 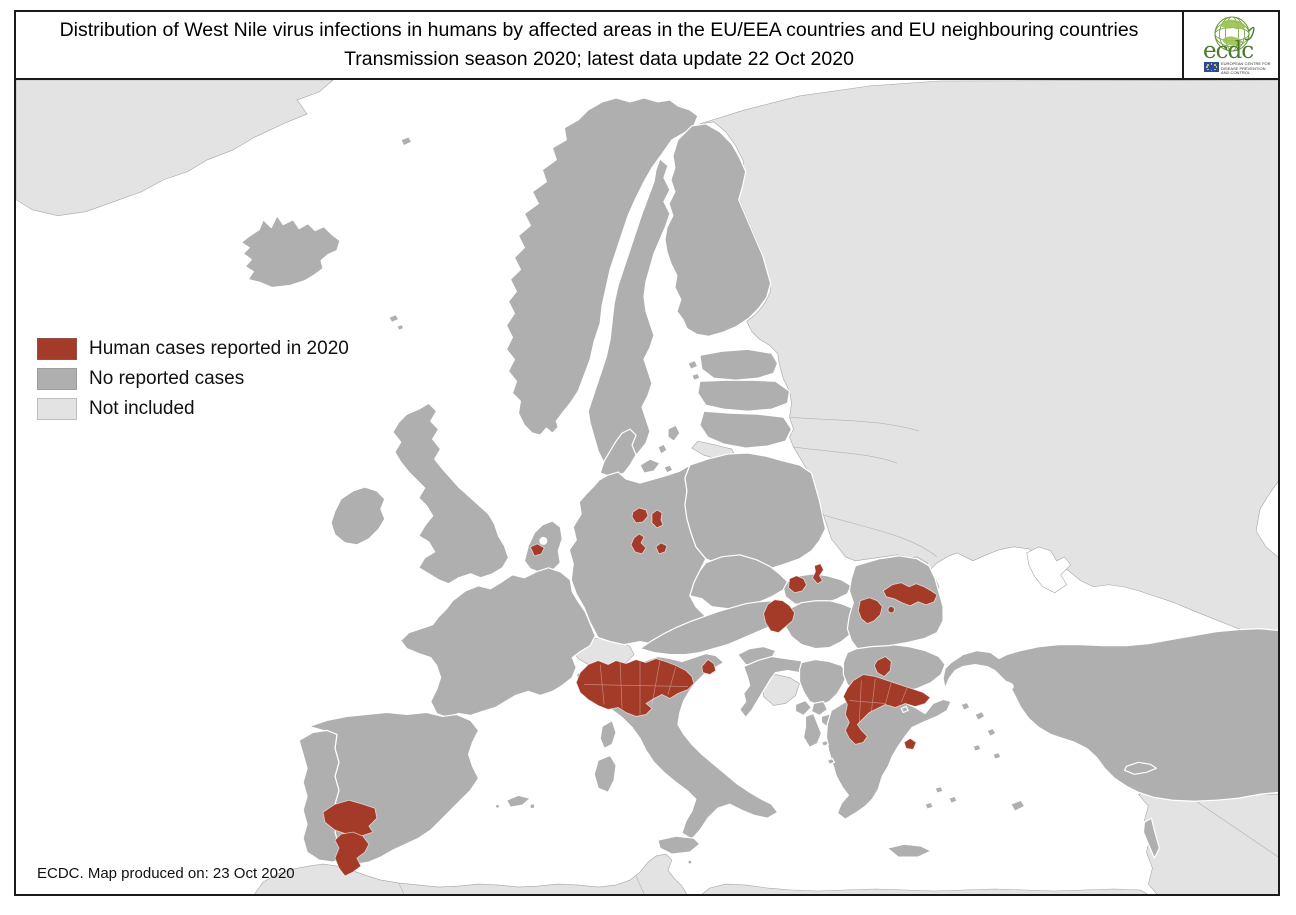 What do you see at coordinates (1228, 51) in the screenshot?
I see `ecdc-wordmark: ecdc` at bounding box center [1228, 51].